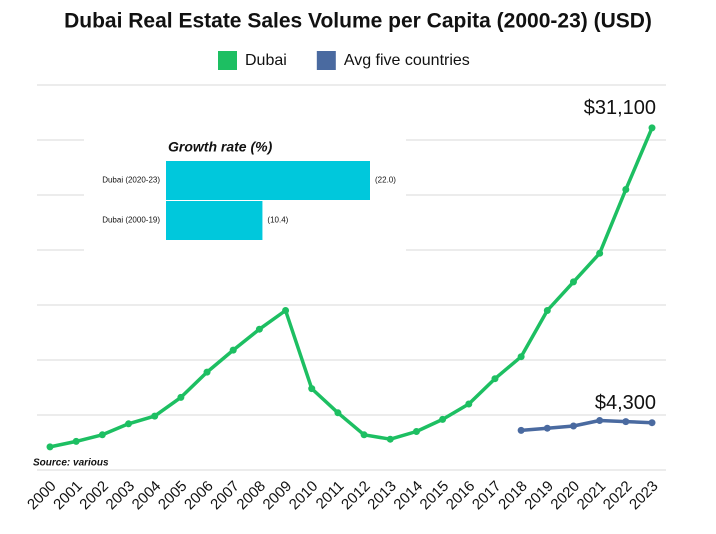  Describe the element at coordinates (71, 463) in the screenshot. I see `source-note: Source: various` at that location.